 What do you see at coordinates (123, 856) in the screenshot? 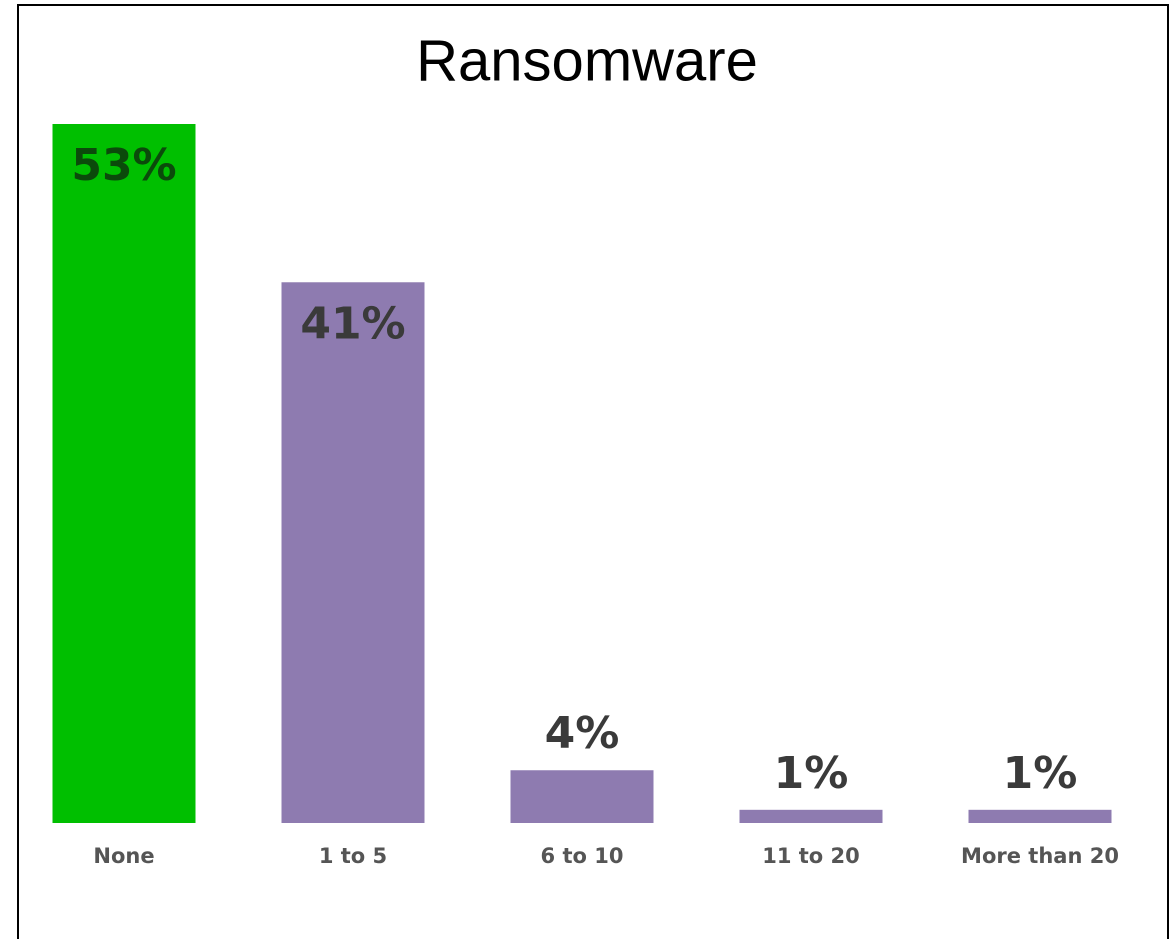
I see `x-tick-label: None` at bounding box center [123, 856].